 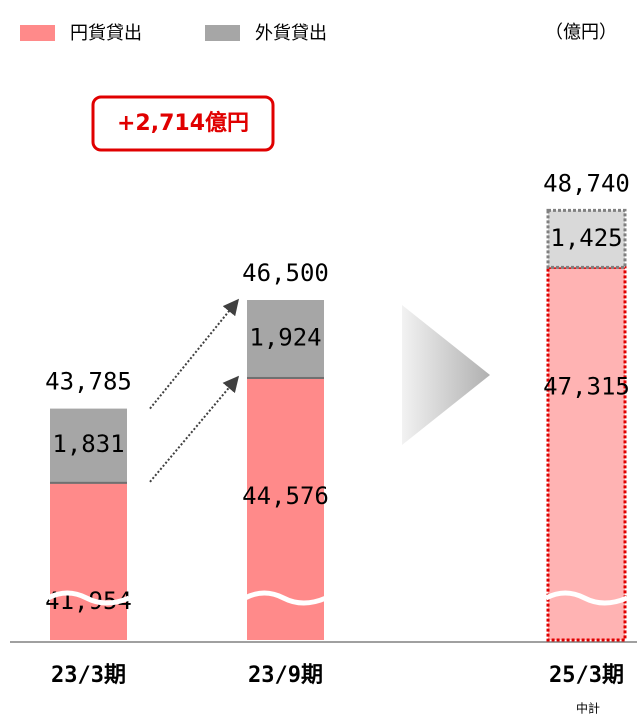 What do you see at coordinates (88, 382) in the screenshot?
I see `total-label: 43,785` at bounding box center [88, 382].